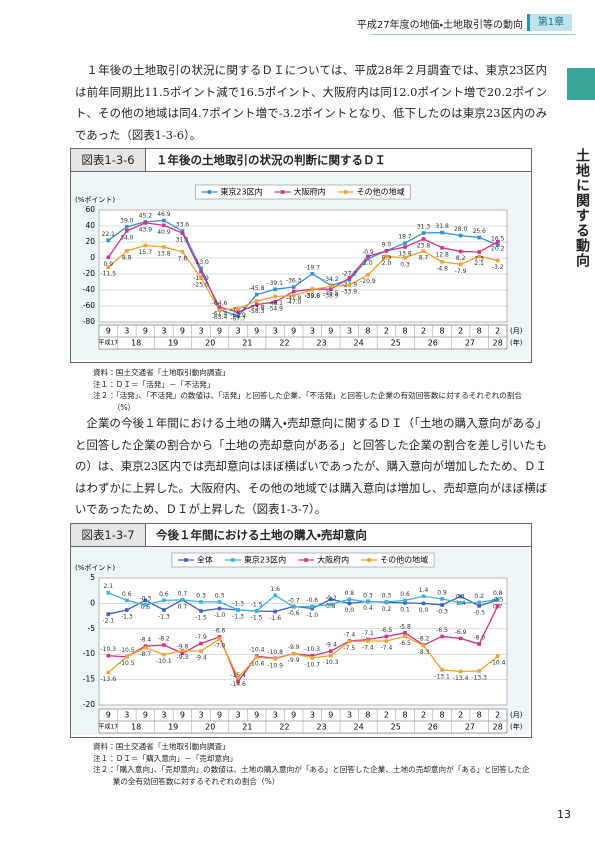  Describe the element at coordinates (479, 259) in the screenshot. I see `data-label: 7.5` at that location.